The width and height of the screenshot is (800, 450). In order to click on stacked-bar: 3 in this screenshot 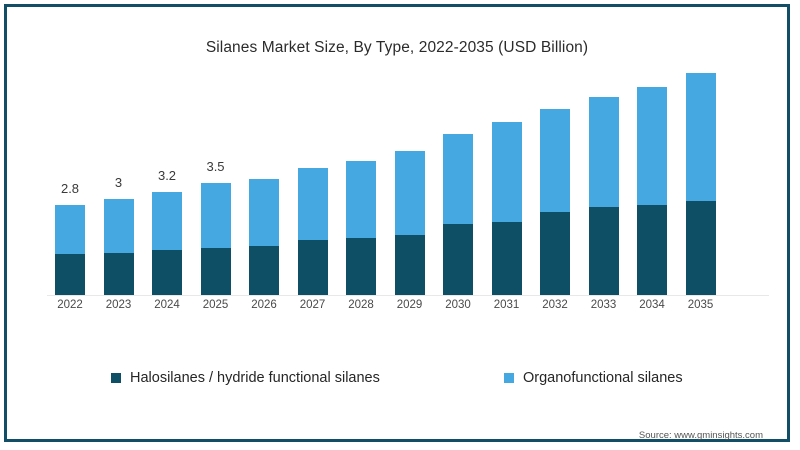, I will do `click(118, 235)`.